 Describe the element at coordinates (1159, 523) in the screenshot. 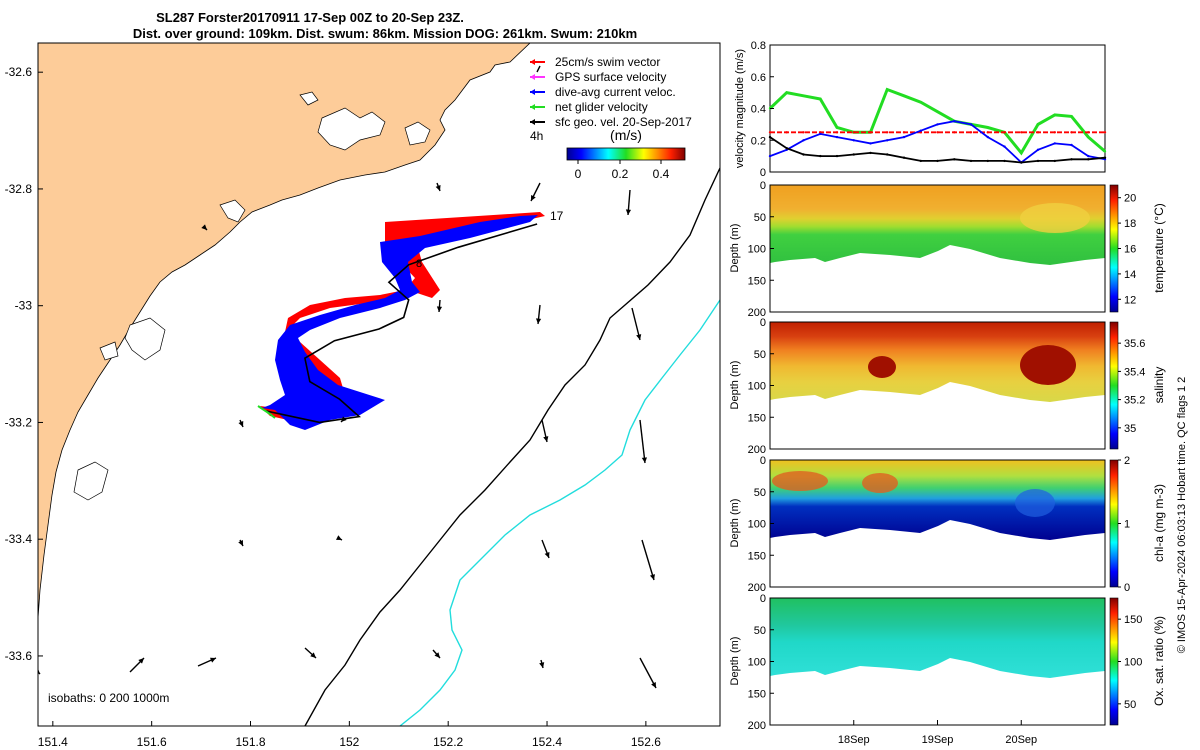

I see `chl-a-colorbar-label: chl-a (mg m-3)` at that location.